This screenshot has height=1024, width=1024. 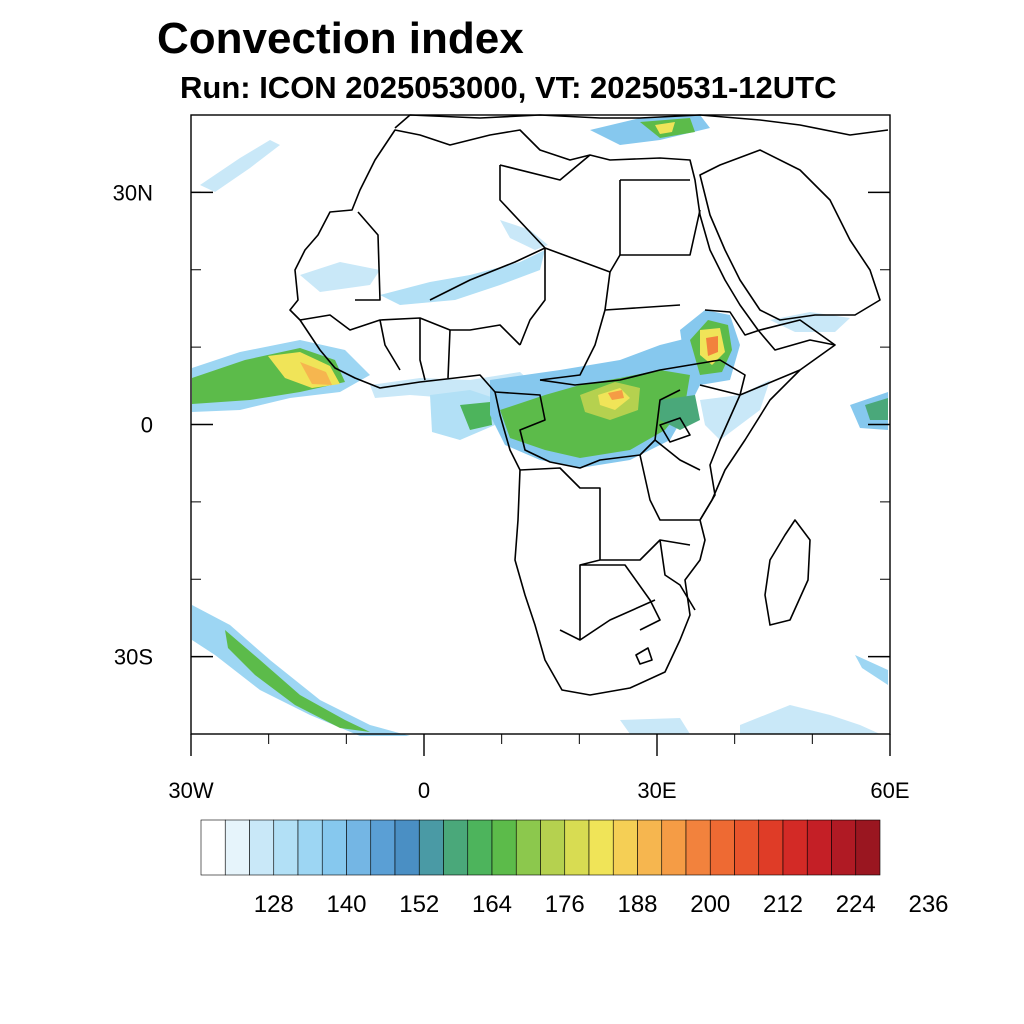 What do you see at coordinates (665, 128) in the screenshot?
I see `convection-area-mediterranean-yellow` at bounding box center [665, 128].